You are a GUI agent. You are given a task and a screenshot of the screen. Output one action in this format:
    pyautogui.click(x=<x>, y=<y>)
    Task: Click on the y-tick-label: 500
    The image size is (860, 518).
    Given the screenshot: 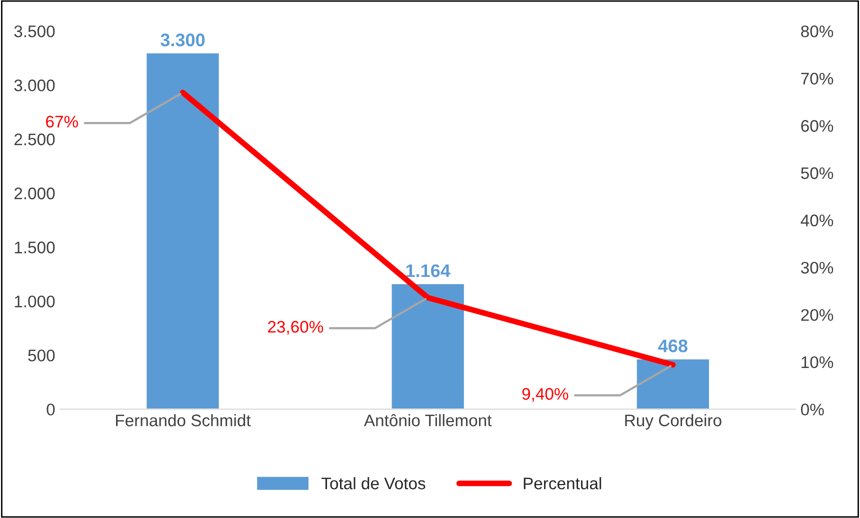 What is the action you would take?
    pyautogui.click(x=41, y=356)
    